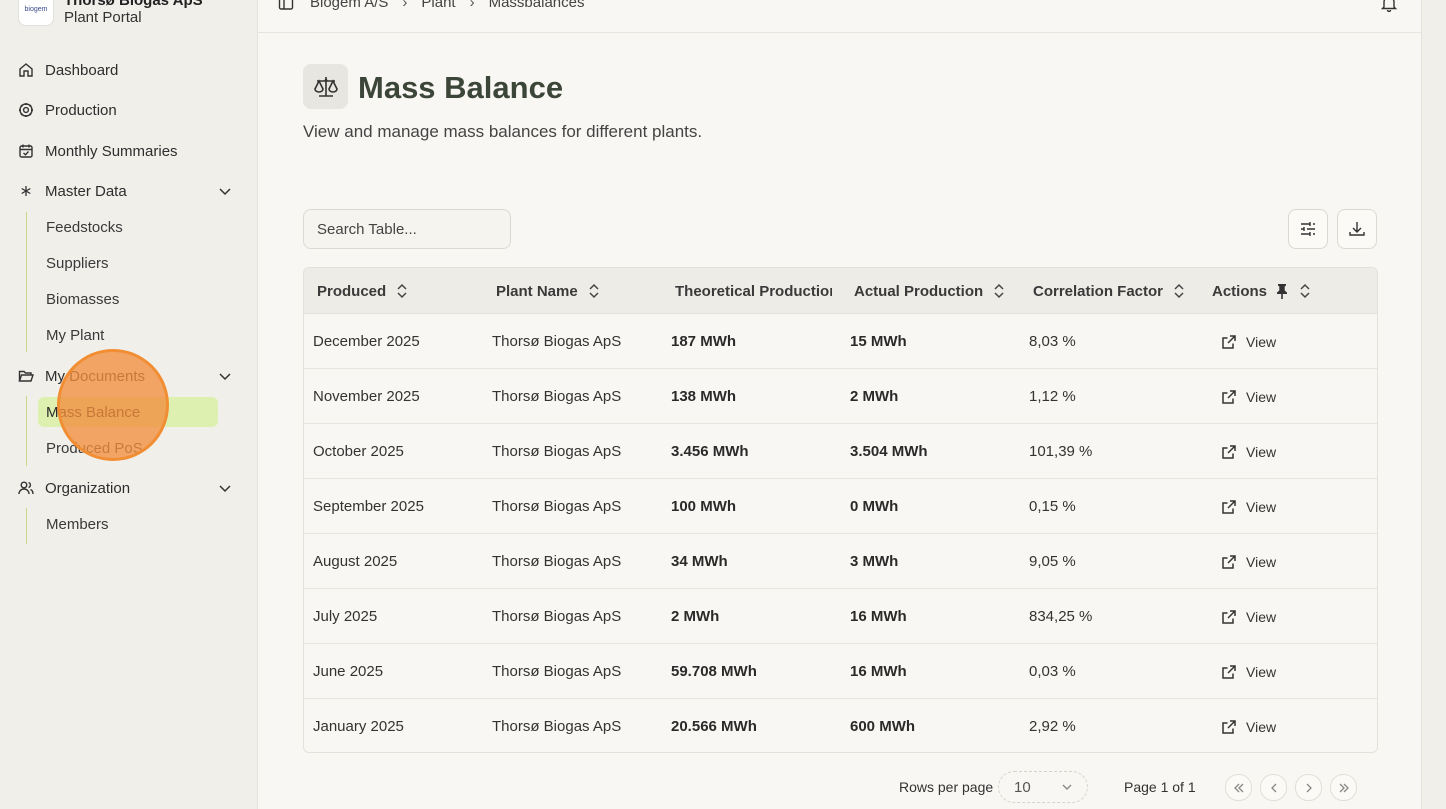  What do you see at coordinates (704, 506) in the screenshot?
I see `cell-theoretical-production: 100 MWh` at bounding box center [704, 506].